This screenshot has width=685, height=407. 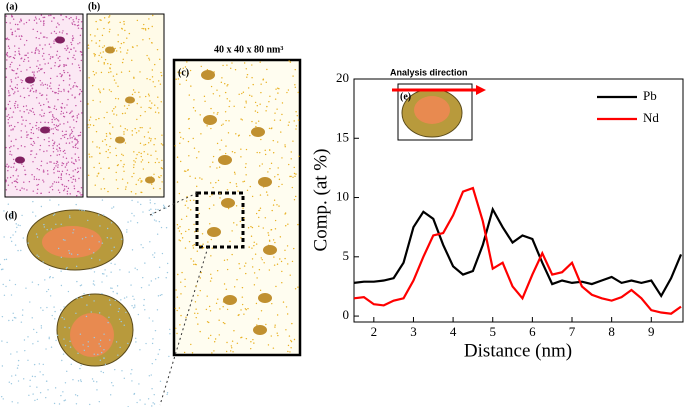 What do you see at coordinates (611, 331) in the screenshot?
I see `x-tick-label: 8` at bounding box center [611, 331].